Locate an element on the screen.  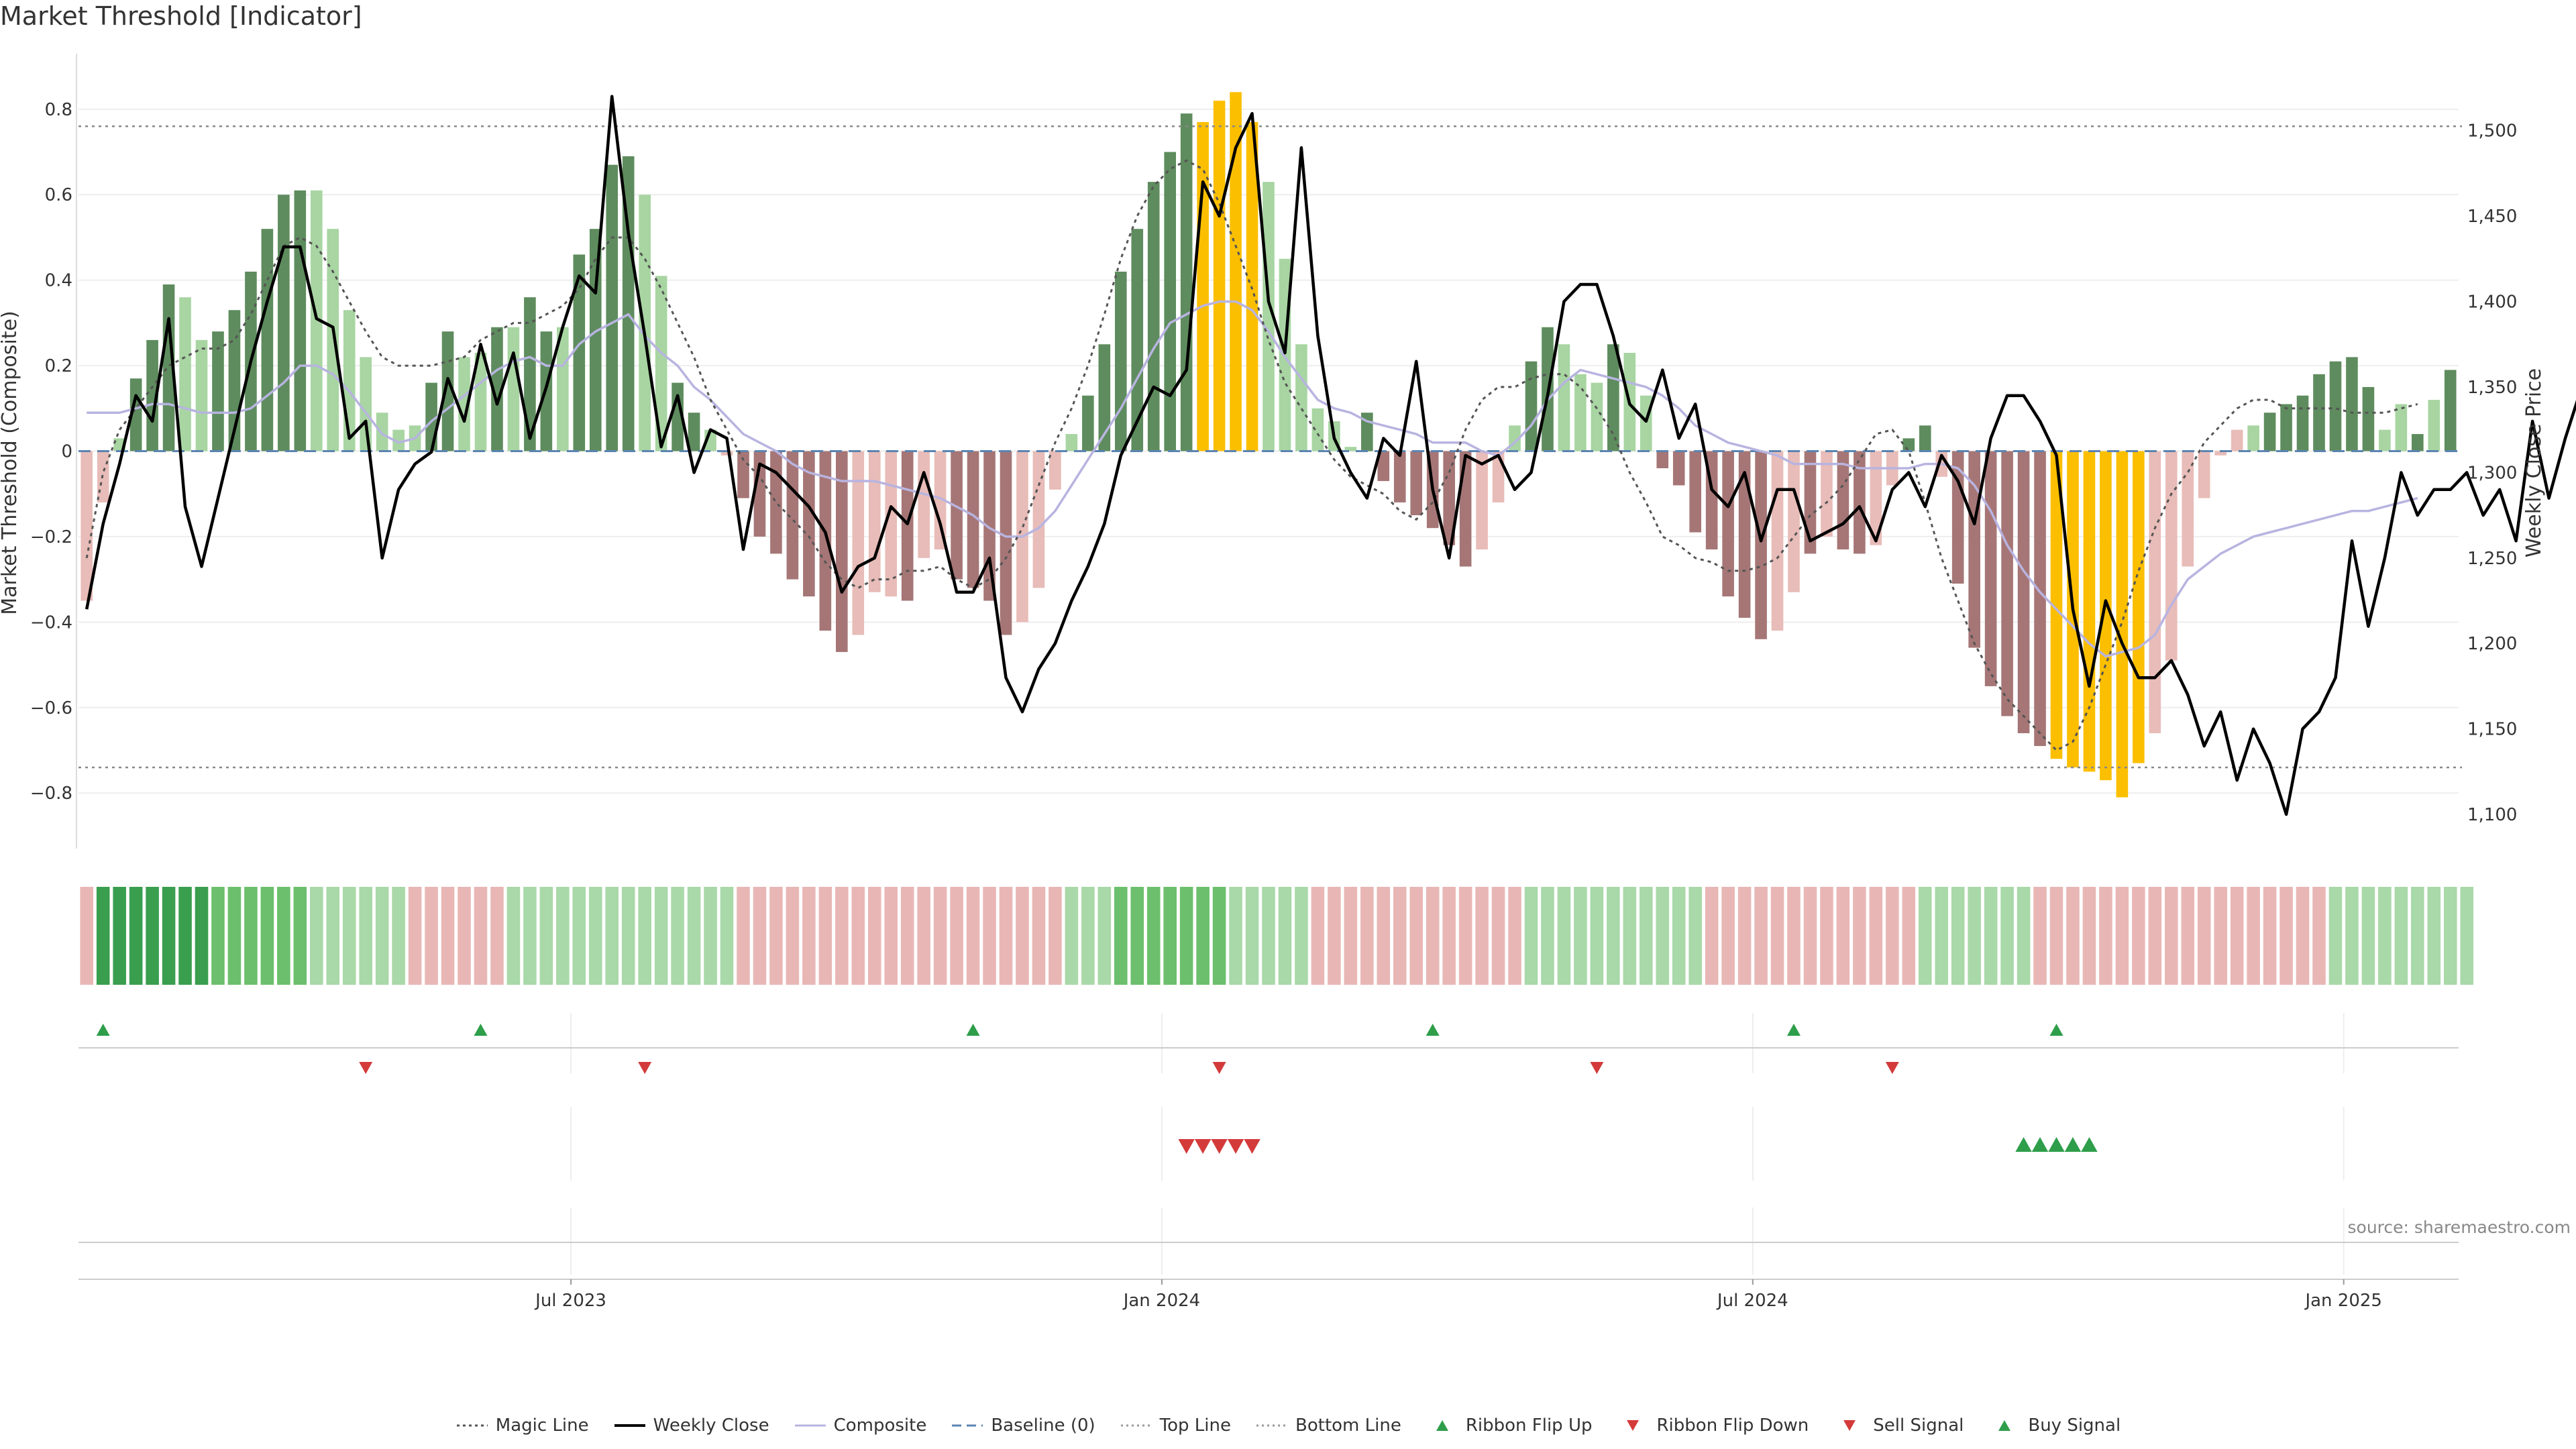
legend-label: Ribbon Flip Up is located at coordinates (1529, 1425).